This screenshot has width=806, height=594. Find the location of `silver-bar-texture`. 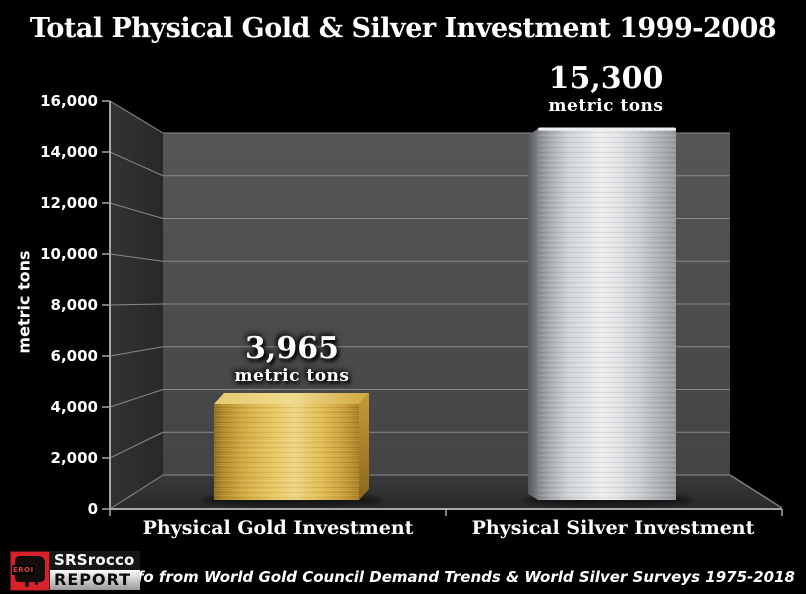

silver-bar-texture is located at coordinates (607, 314).